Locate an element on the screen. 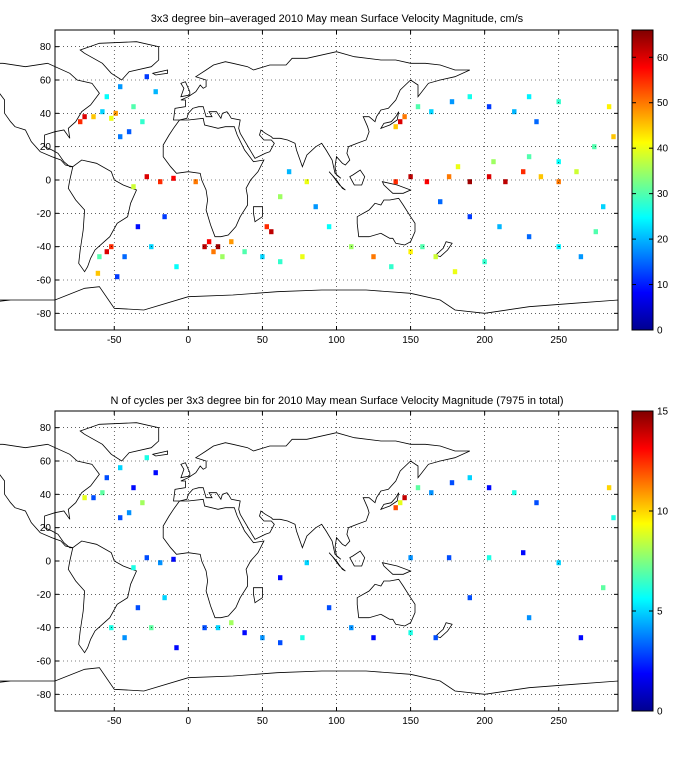 This screenshot has height=760, width=696. y-tick-label: 80 is located at coordinates (46, 47).